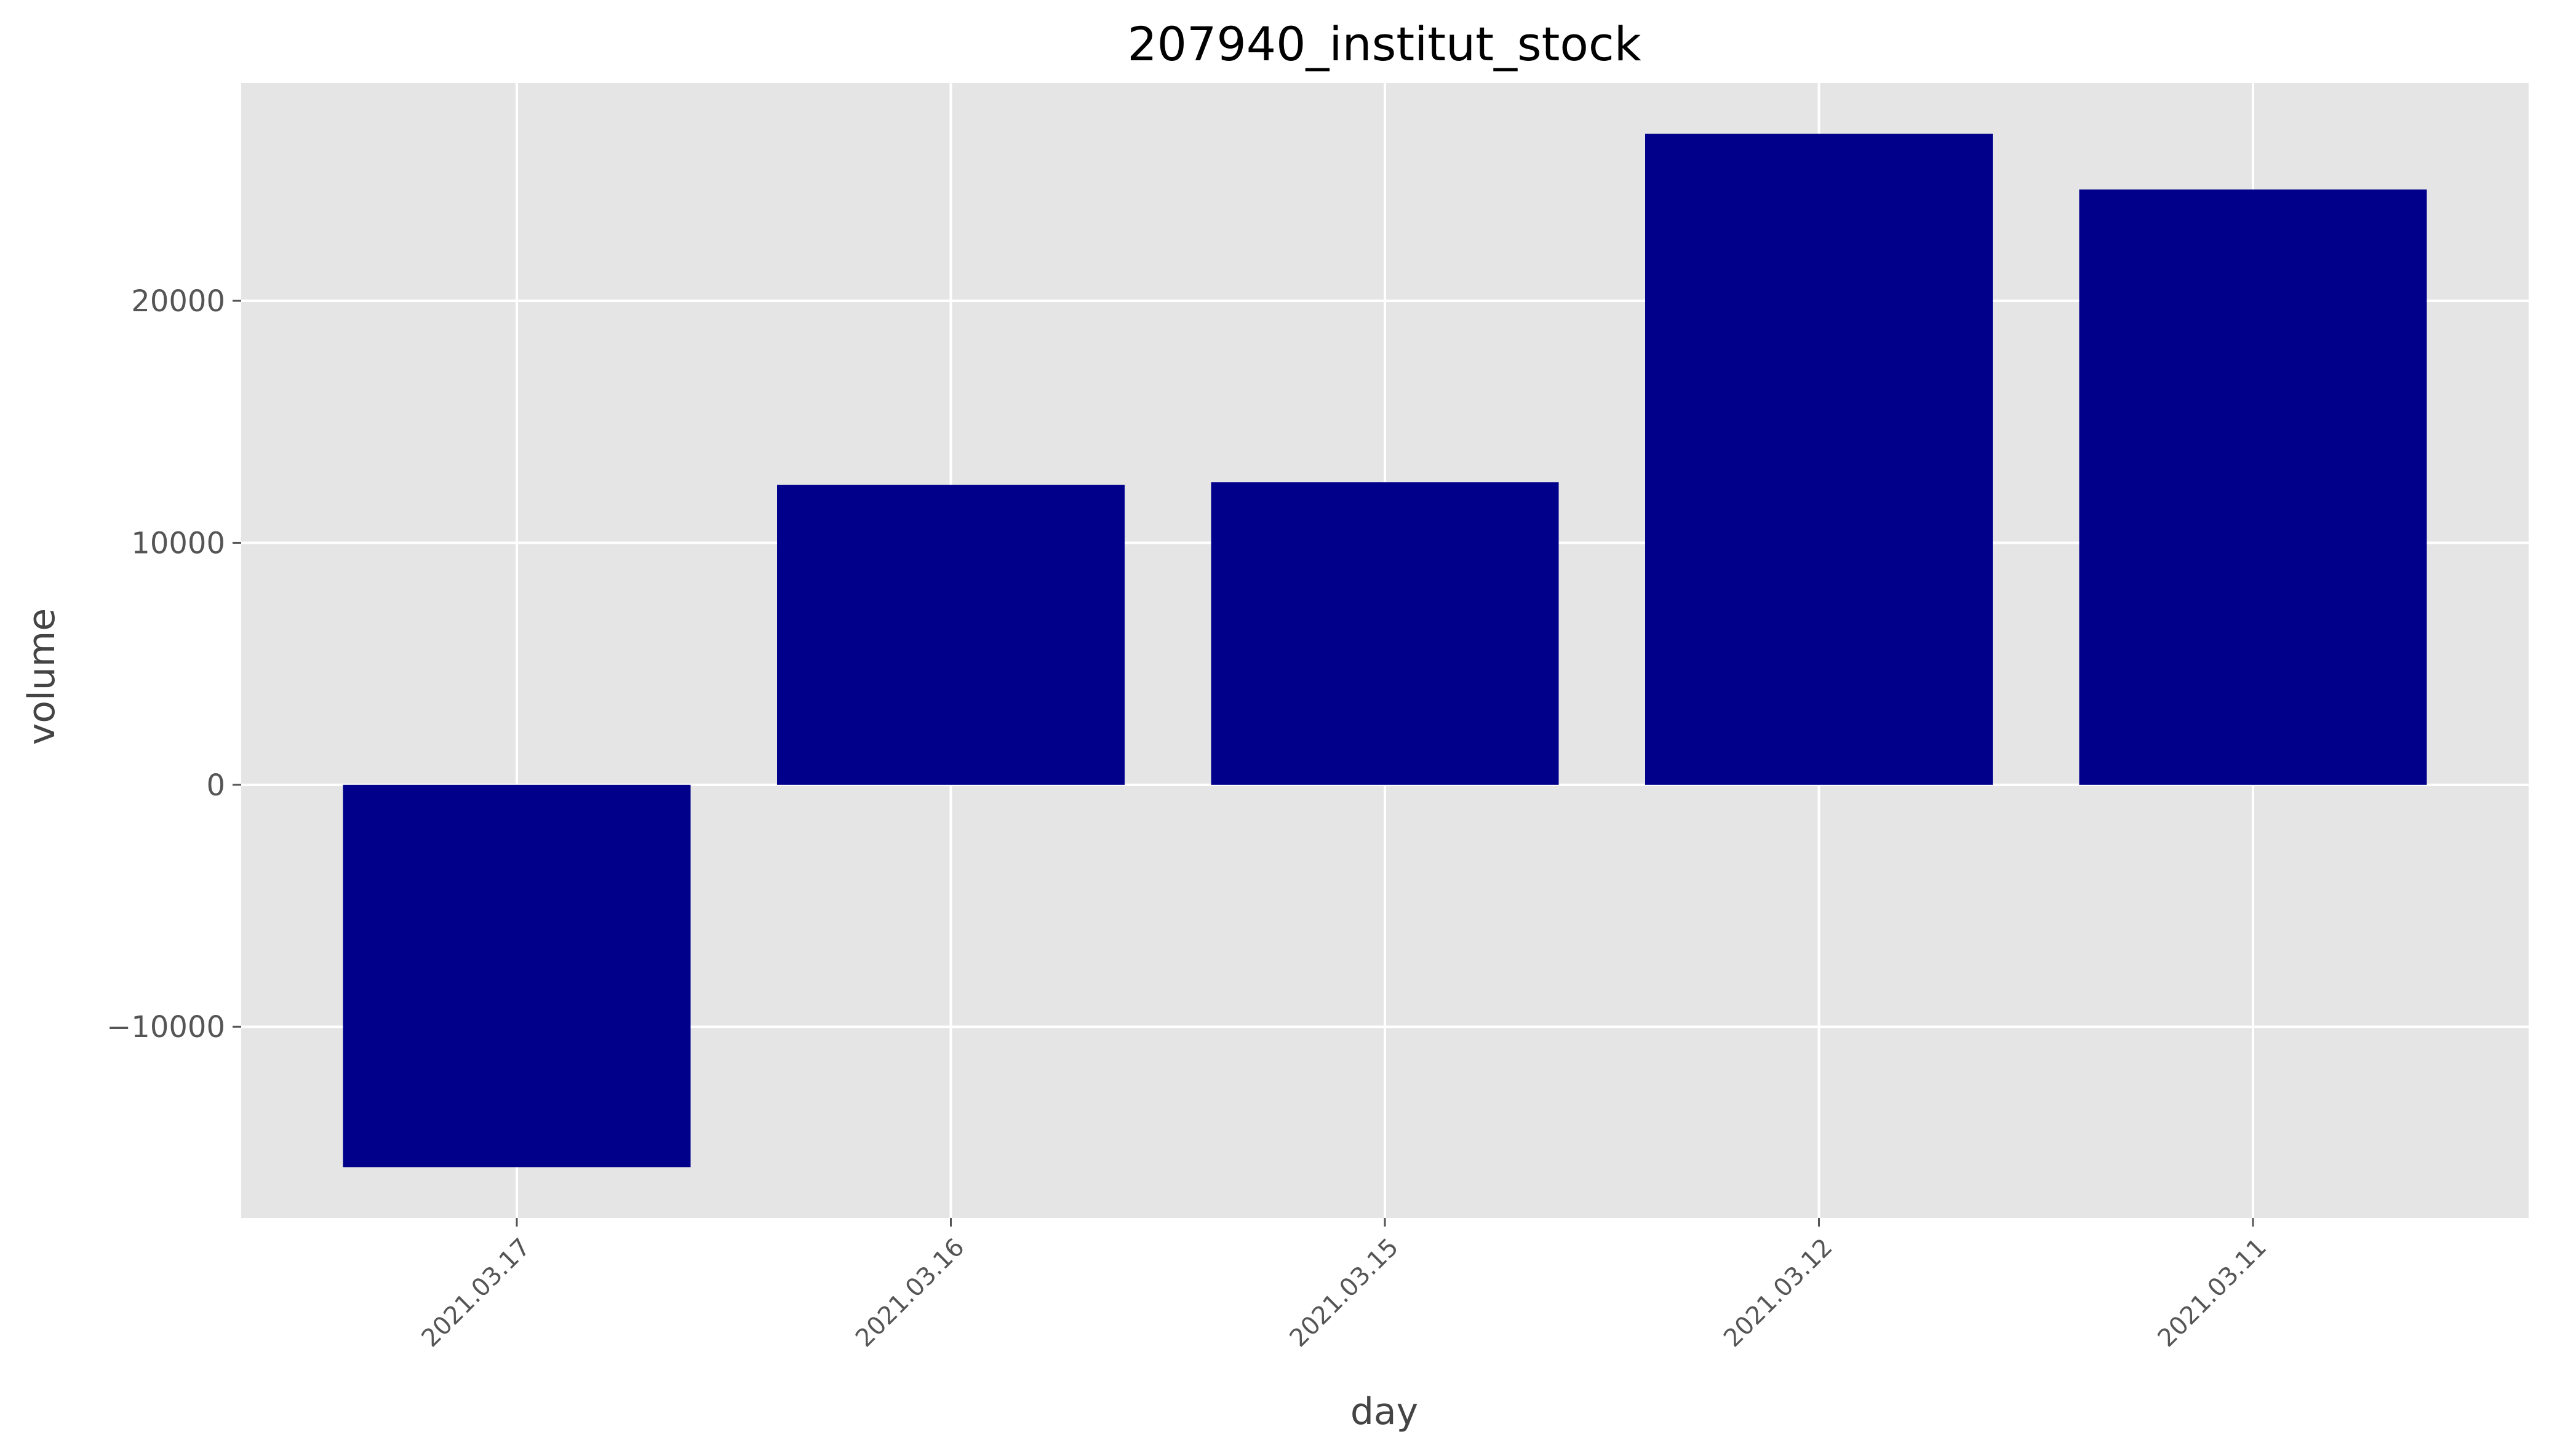 The height and width of the screenshot is (1456, 2552). Describe the element at coordinates (178, 301) in the screenshot. I see `y-tick-label: 20000` at that location.